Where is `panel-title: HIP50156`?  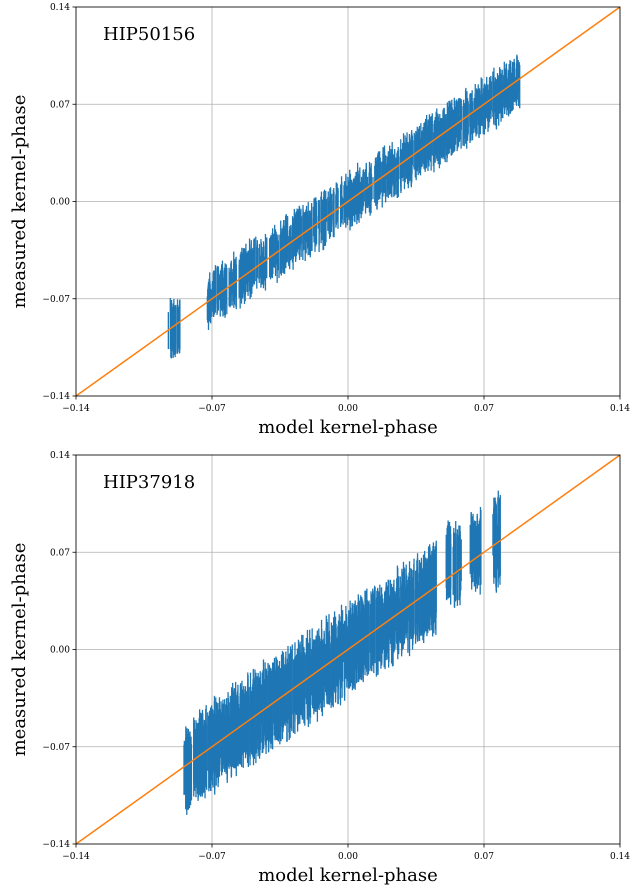 panel-title: HIP50156 is located at coordinates (149, 34).